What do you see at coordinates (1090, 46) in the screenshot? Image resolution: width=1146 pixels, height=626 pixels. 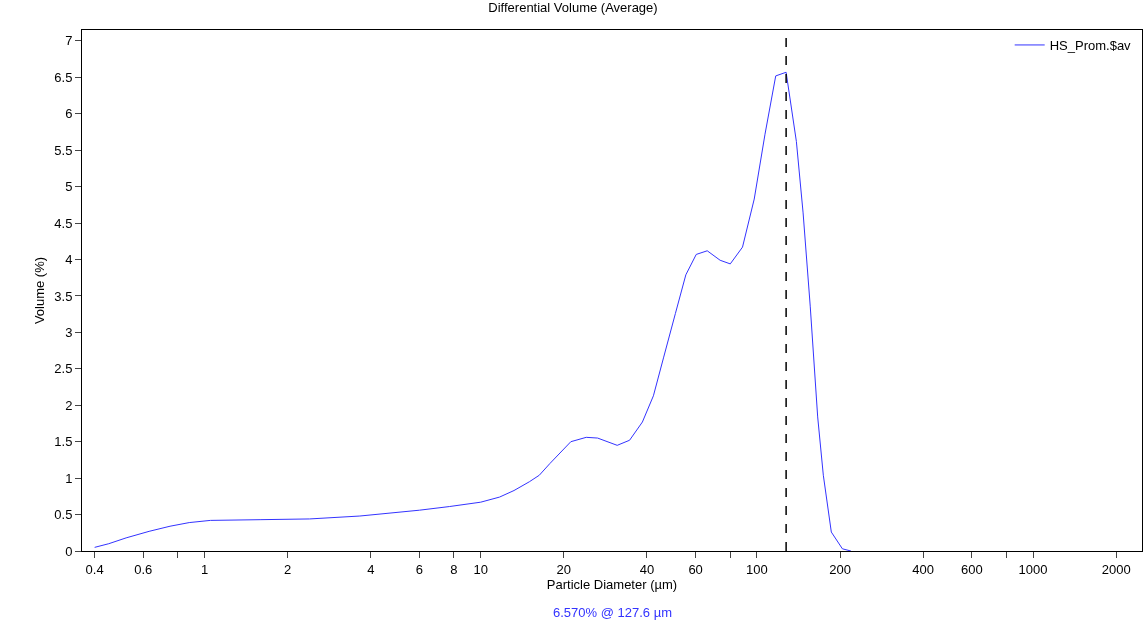 I see `legend-label: HS_Prom.$av` at bounding box center [1090, 46].